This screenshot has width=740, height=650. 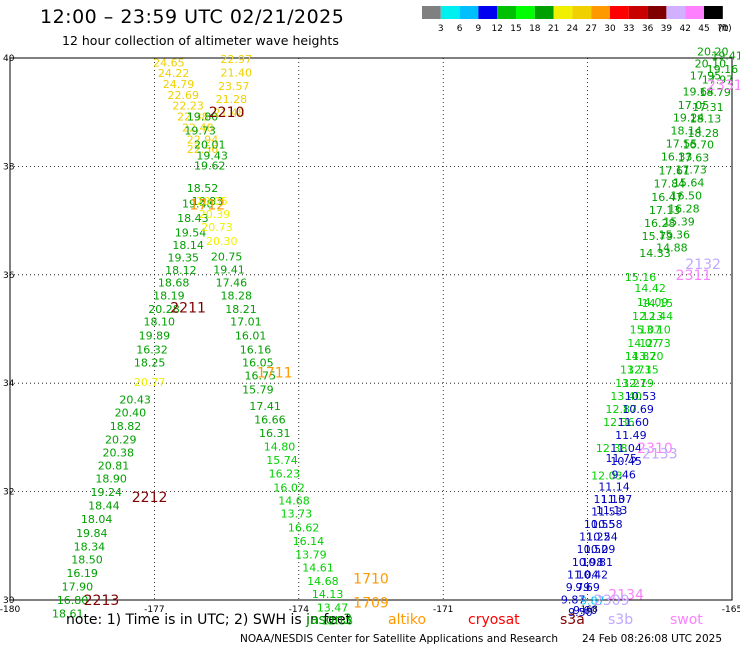 What do you see at coordinates (236, 295) in the screenshot?
I see `wave-height-value: 18.28` at bounding box center [236, 295].